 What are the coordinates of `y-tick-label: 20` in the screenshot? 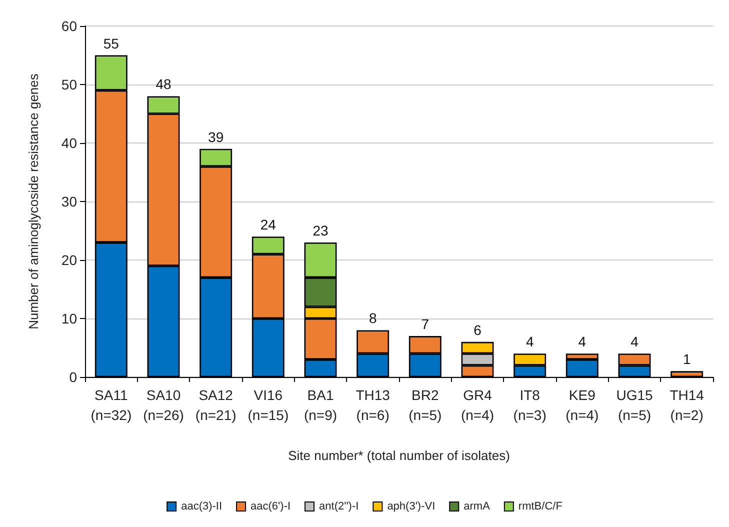 It's located at (69, 260).